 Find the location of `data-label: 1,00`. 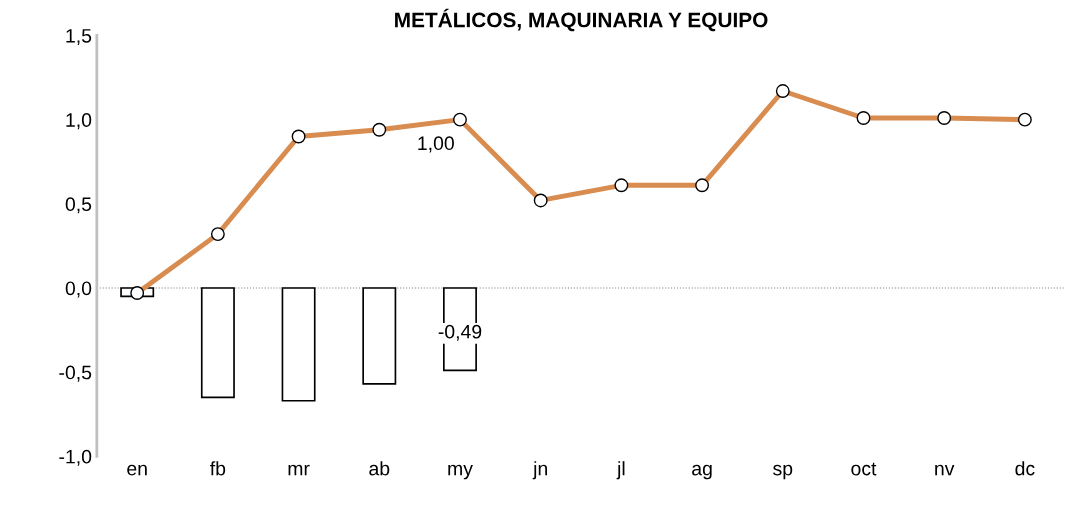

data-label: 1,00 is located at coordinates (436, 144).